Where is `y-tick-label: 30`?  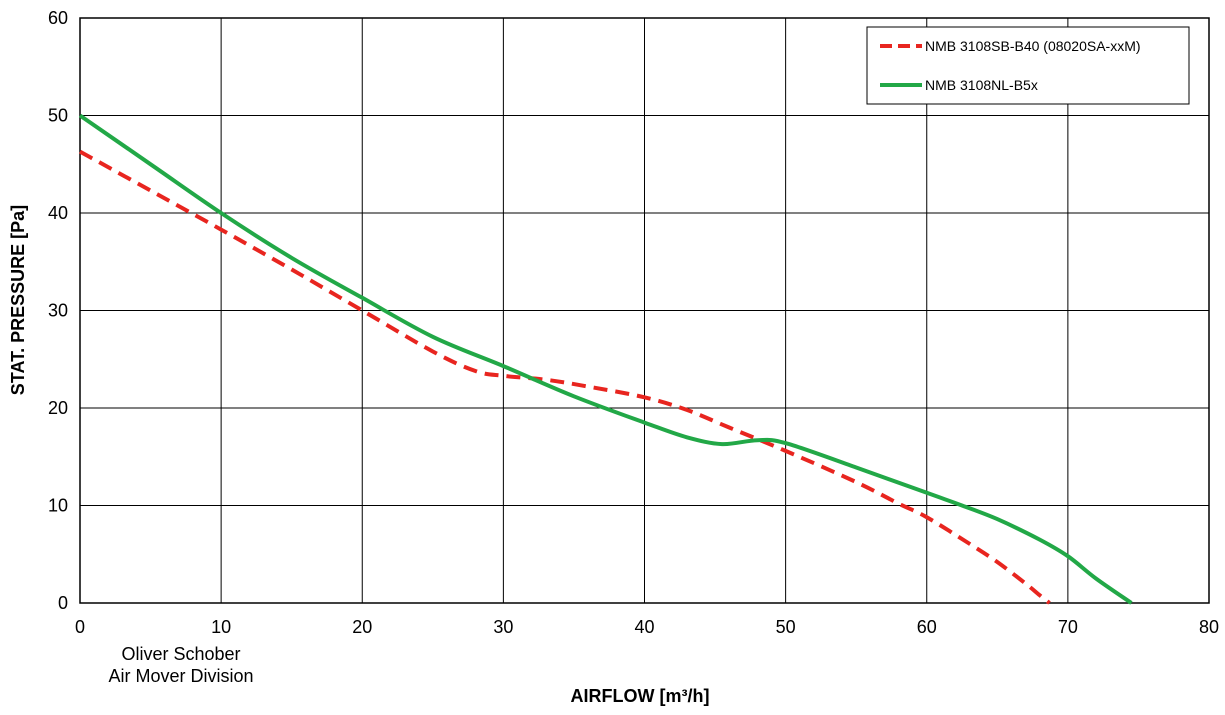
y-tick-label: 30 is located at coordinates (58, 311).